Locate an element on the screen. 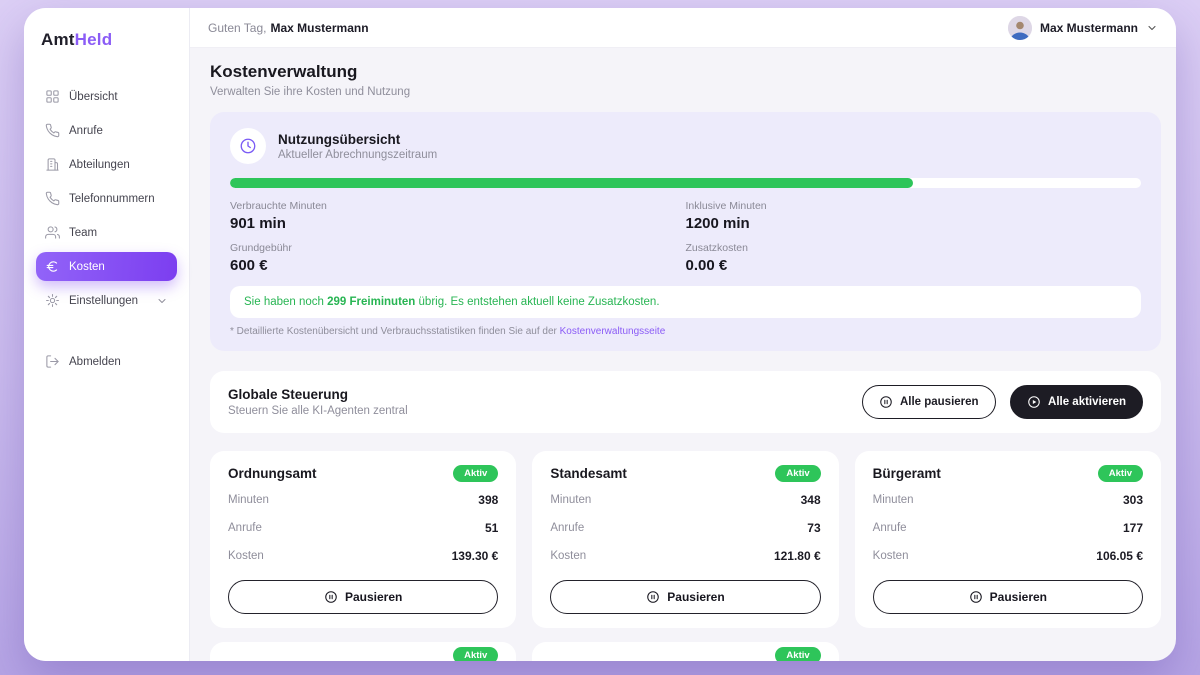 This screenshot has width=1200, height=675. usage-progress-bar is located at coordinates (685, 183).